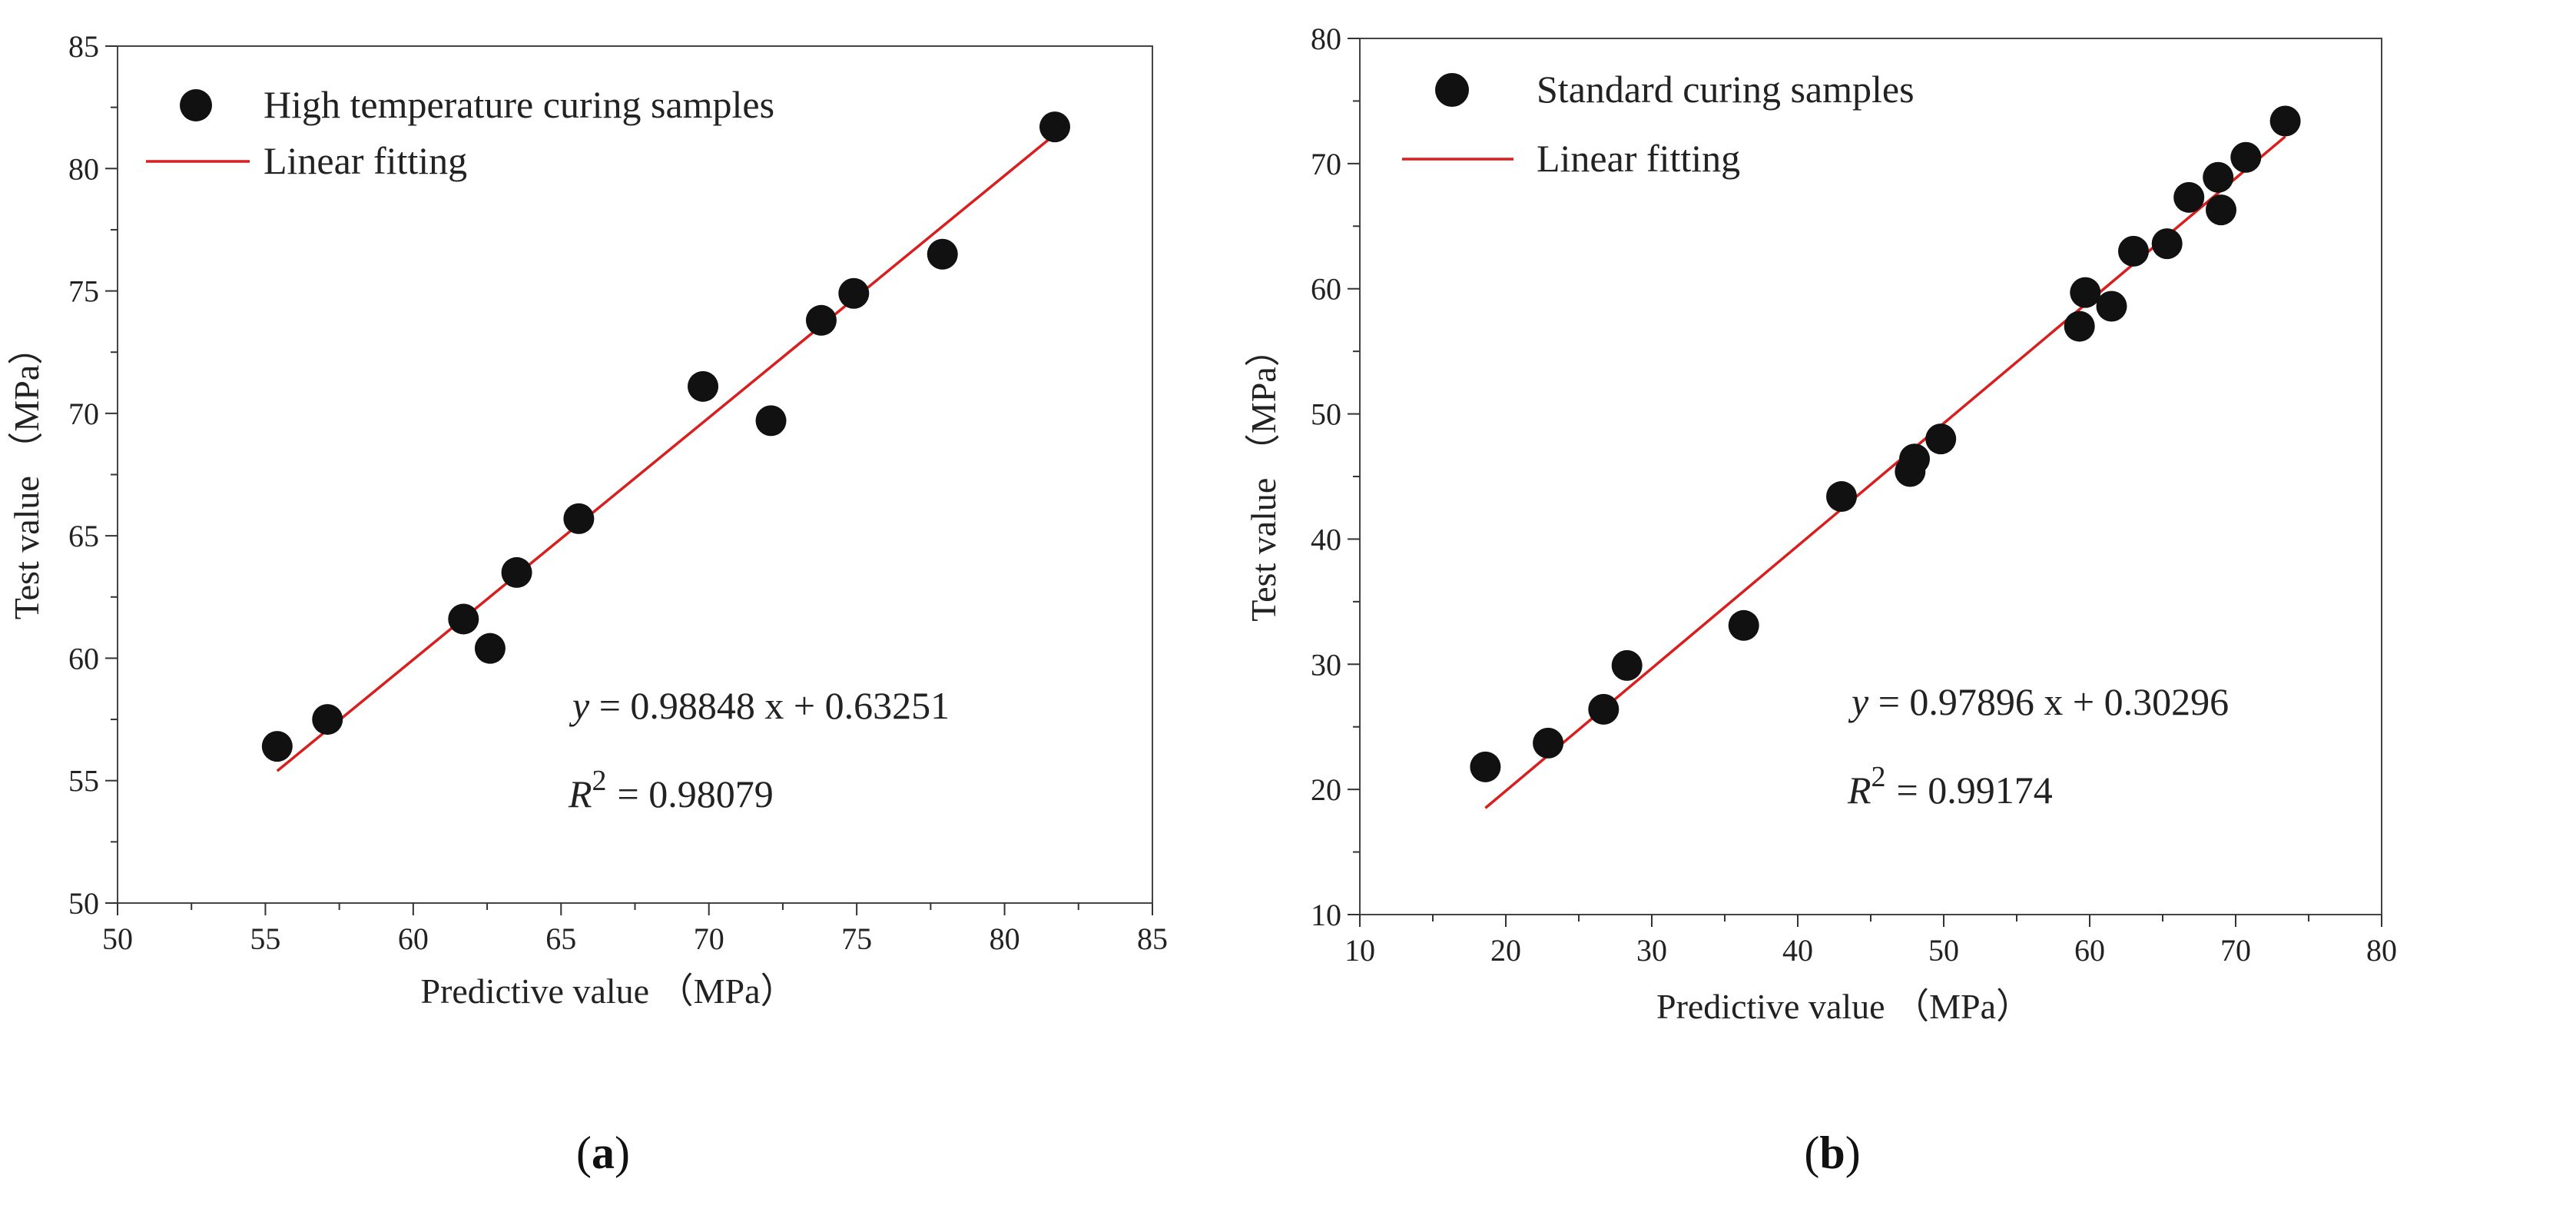  Describe the element at coordinates (696, 793) in the screenshot. I see `r-squared-value: = 0.98079` at that location.